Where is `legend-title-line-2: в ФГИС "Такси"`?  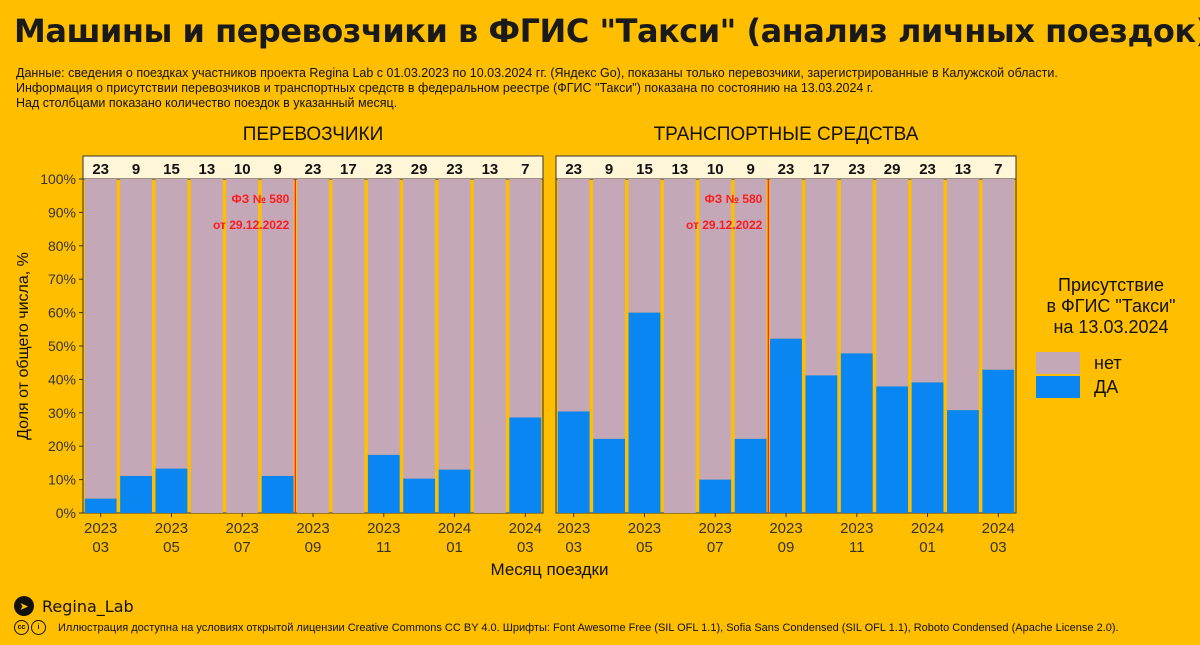
legend-title-line-2: в ФГИС "Такси" is located at coordinates (1111, 306).